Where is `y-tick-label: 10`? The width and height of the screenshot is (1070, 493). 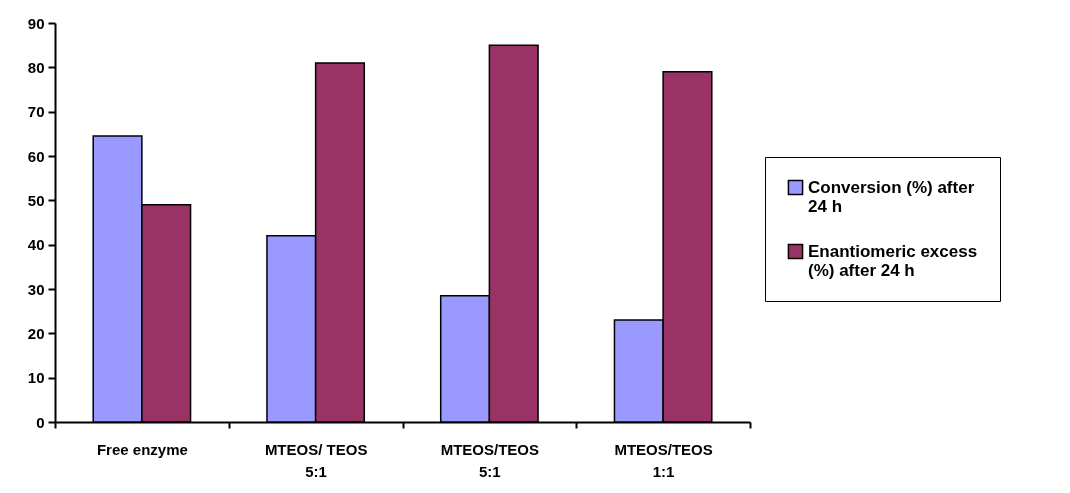
y-tick-label: 10 is located at coordinates (36, 378).